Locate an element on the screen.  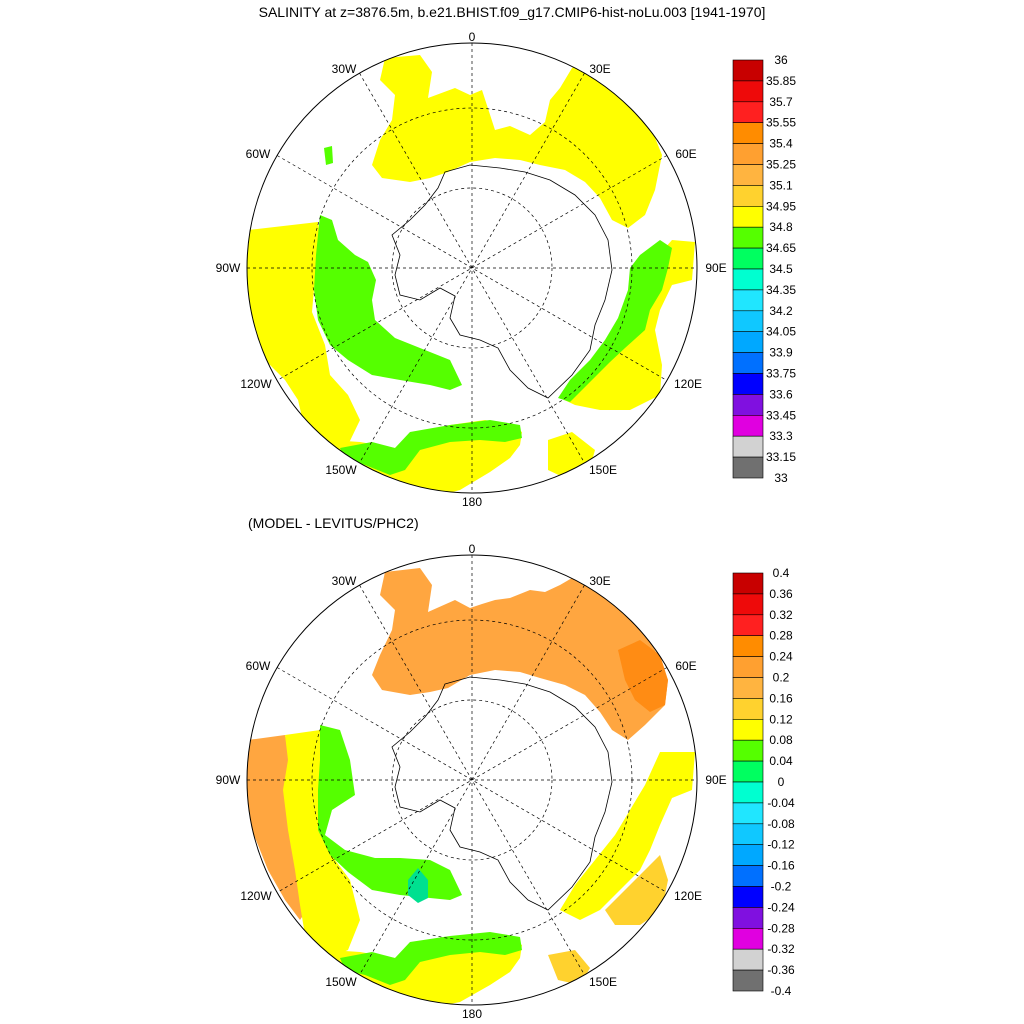
salinity-colorbar-label: 35.55 is located at coordinates (781, 123).